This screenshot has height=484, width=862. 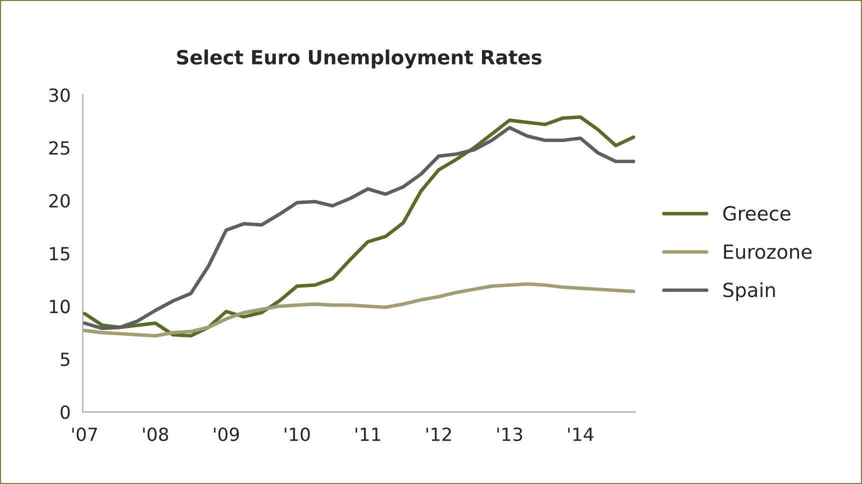 I want to click on x-tick-label: '14, so click(x=581, y=434).